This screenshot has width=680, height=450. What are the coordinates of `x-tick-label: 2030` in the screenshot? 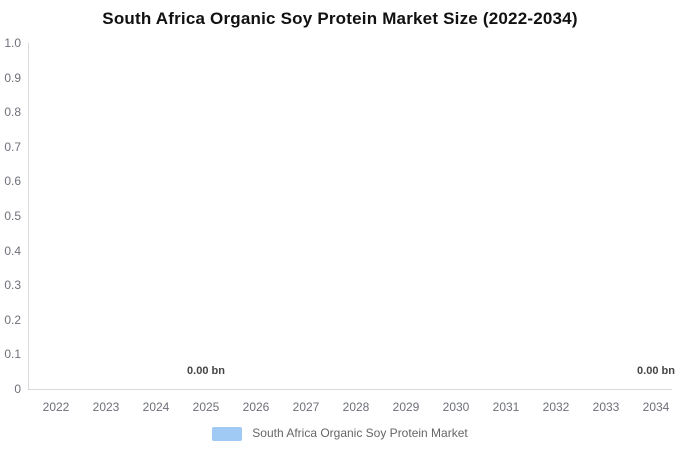 It's located at (456, 407).